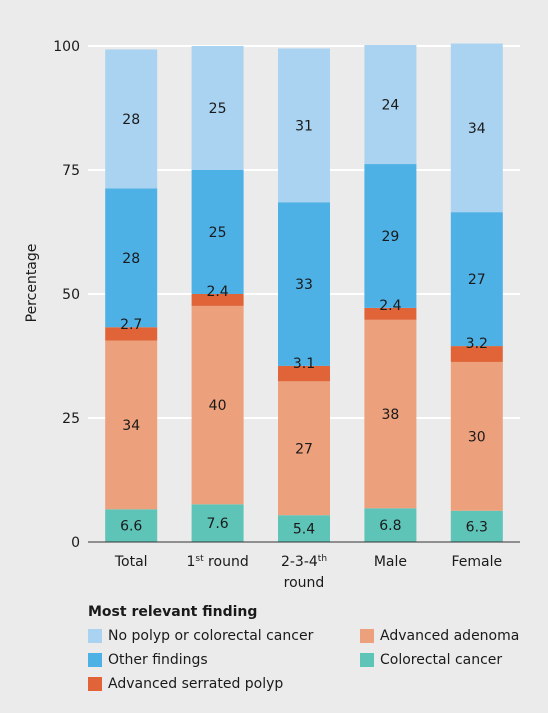  What do you see at coordinates (476, 562) in the screenshot?
I see `x-tick-label: Female` at bounding box center [476, 562].